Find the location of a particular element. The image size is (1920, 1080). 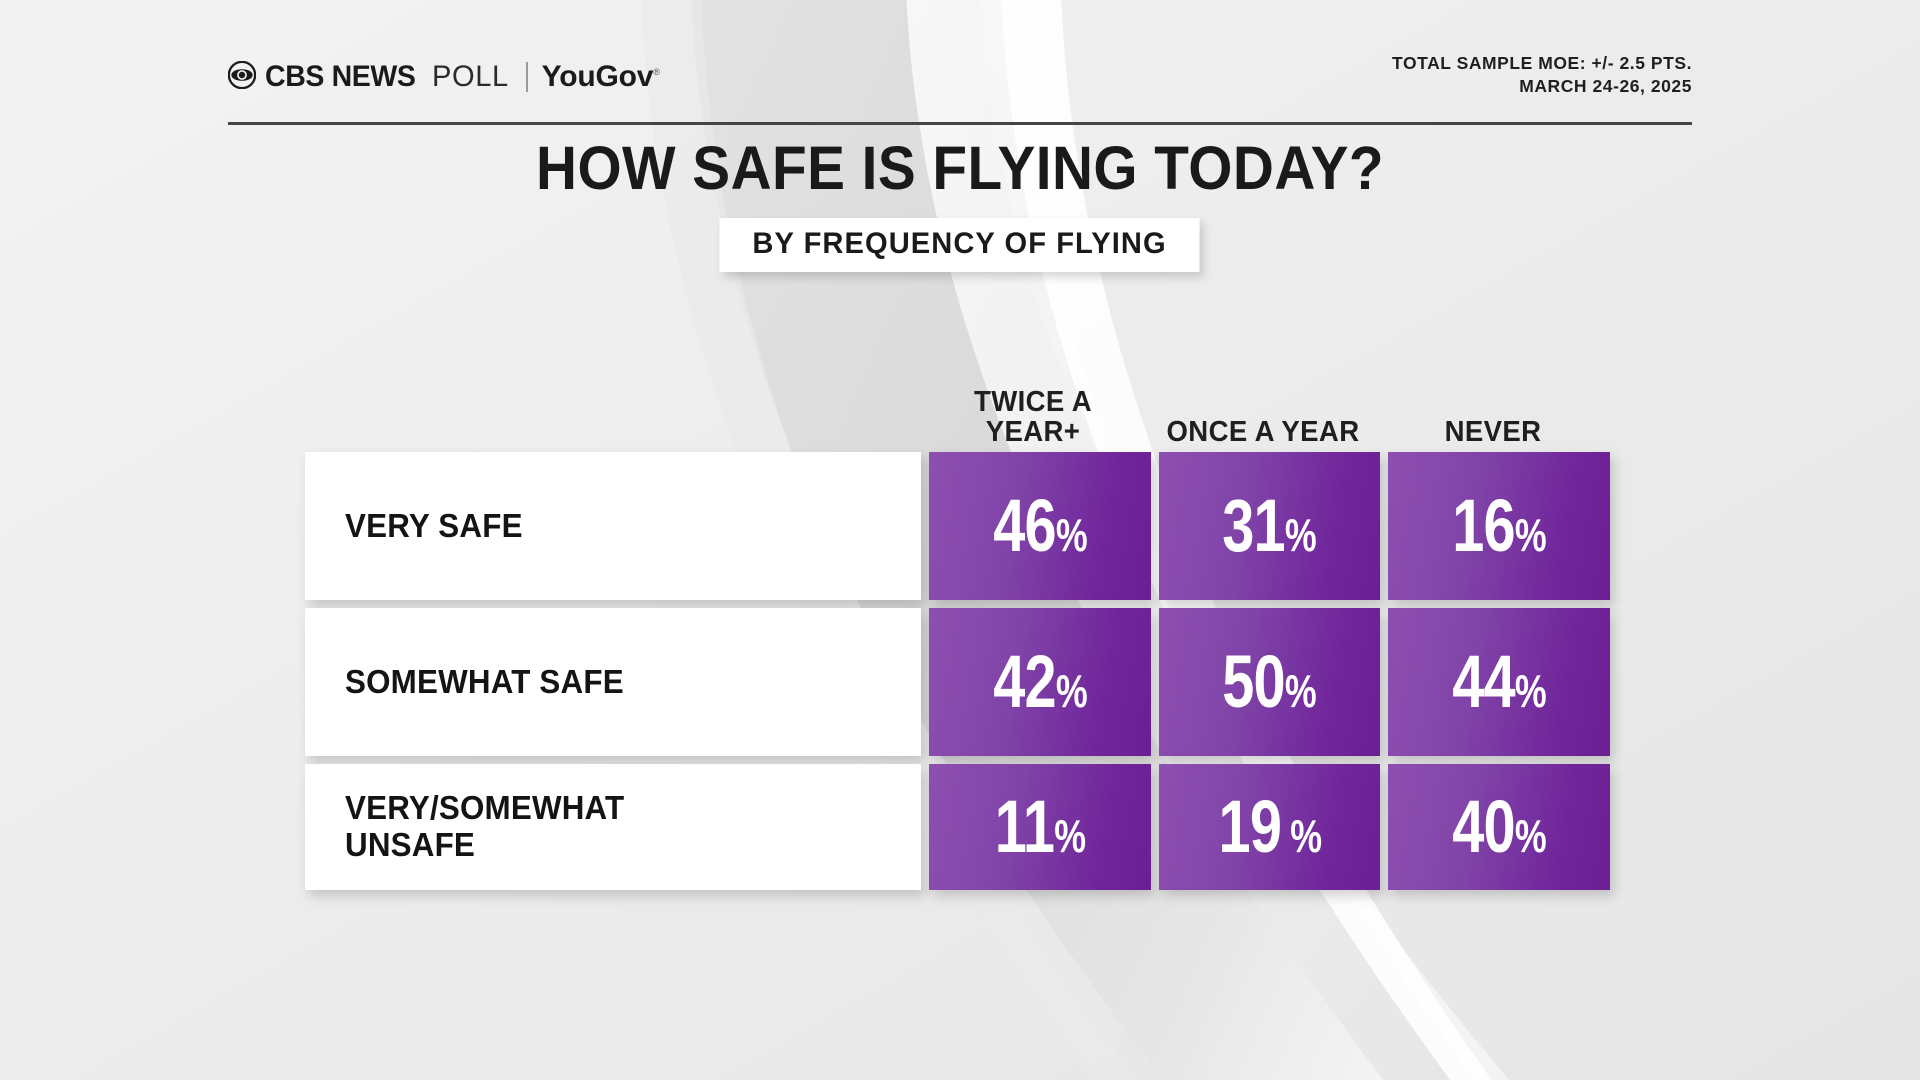

value-text: 46% is located at coordinates (1040, 525).